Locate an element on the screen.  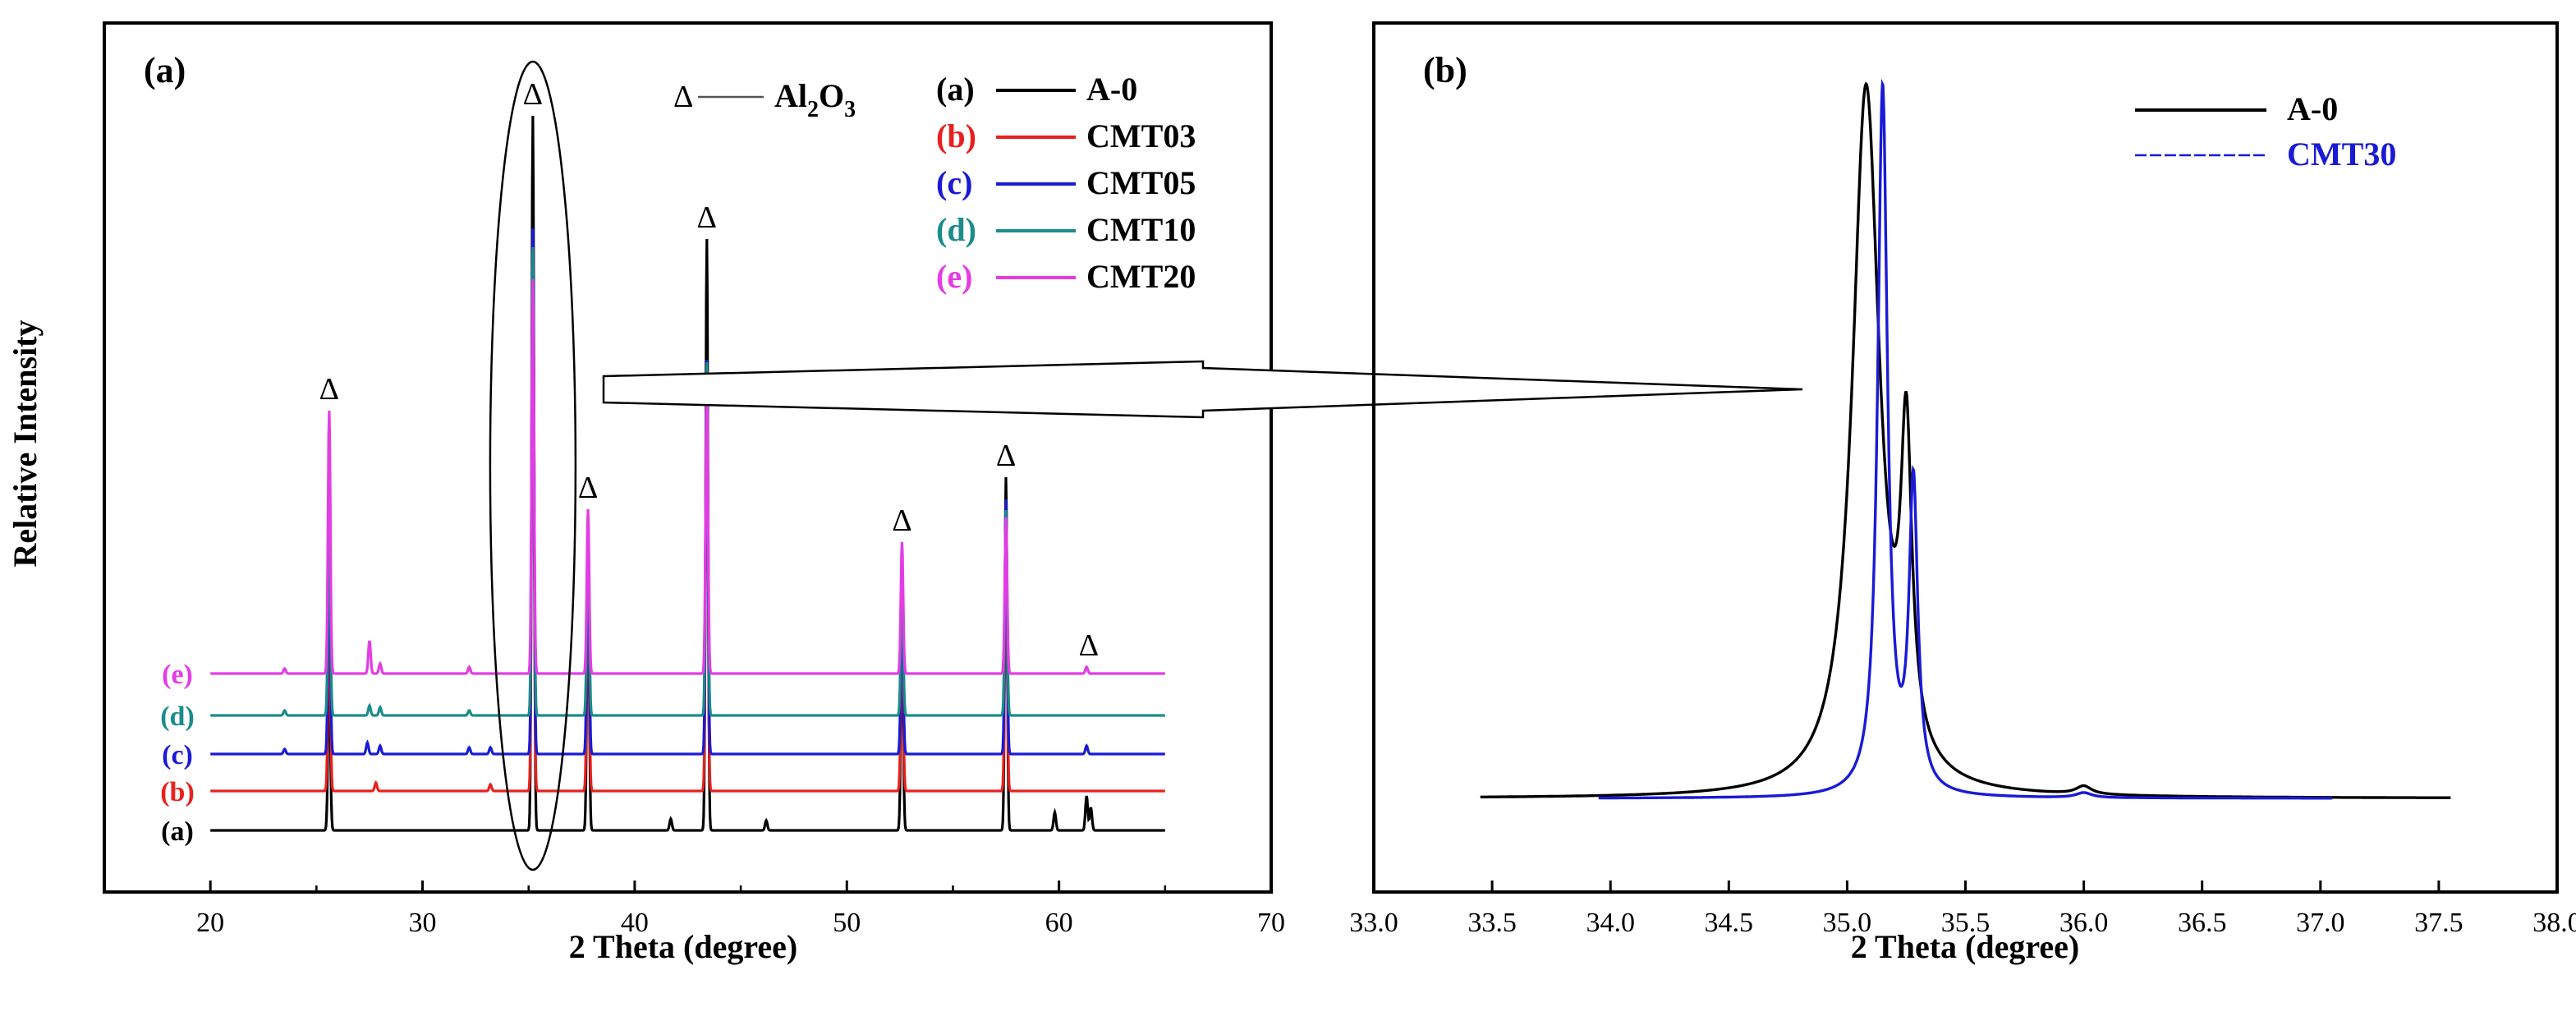
curve-tag: (c) is located at coordinates (177, 755).